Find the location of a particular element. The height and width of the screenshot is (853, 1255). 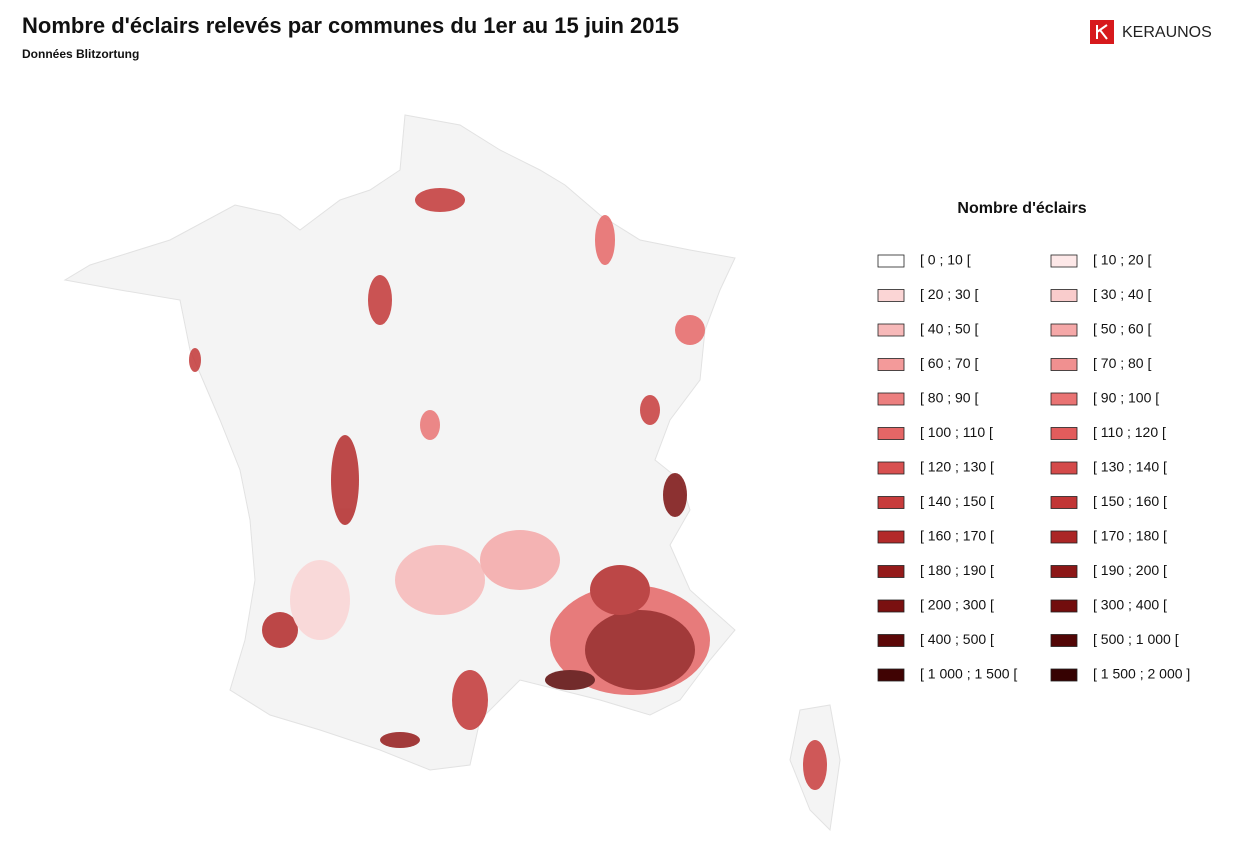

legend-label: [ 60 ; 70 [ is located at coordinates (949, 363).